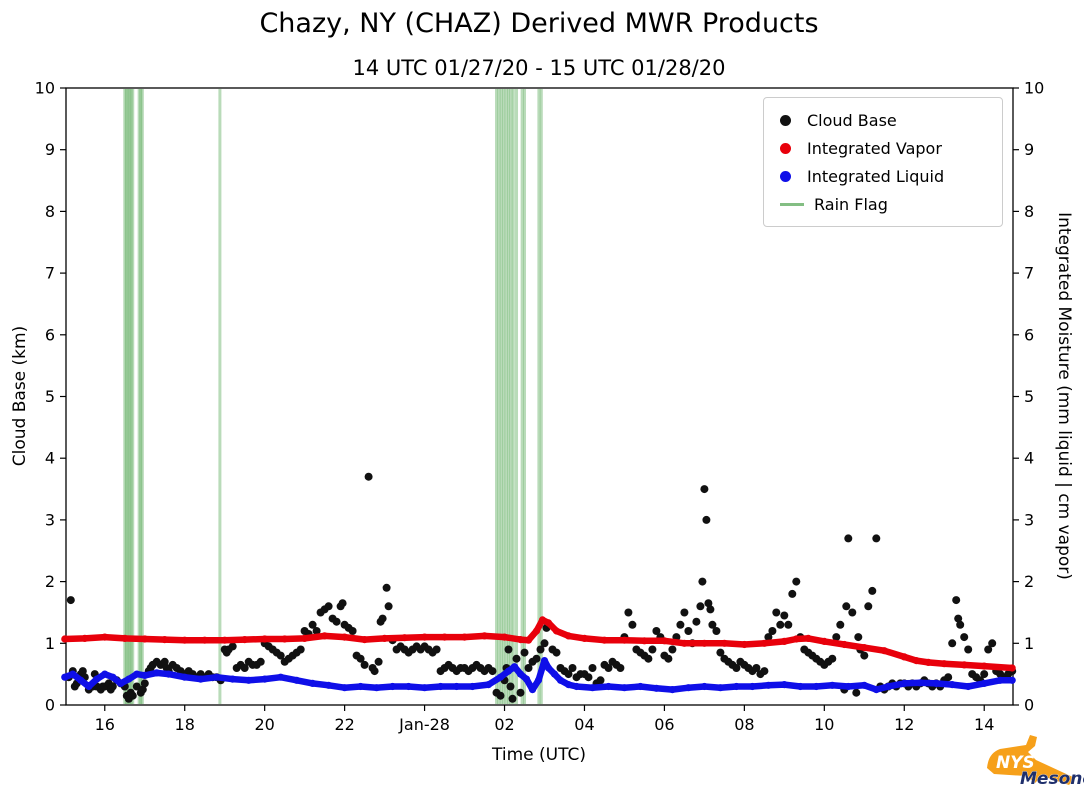  I want to click on x-axis-label: Time (UTC), so click(539, 755).